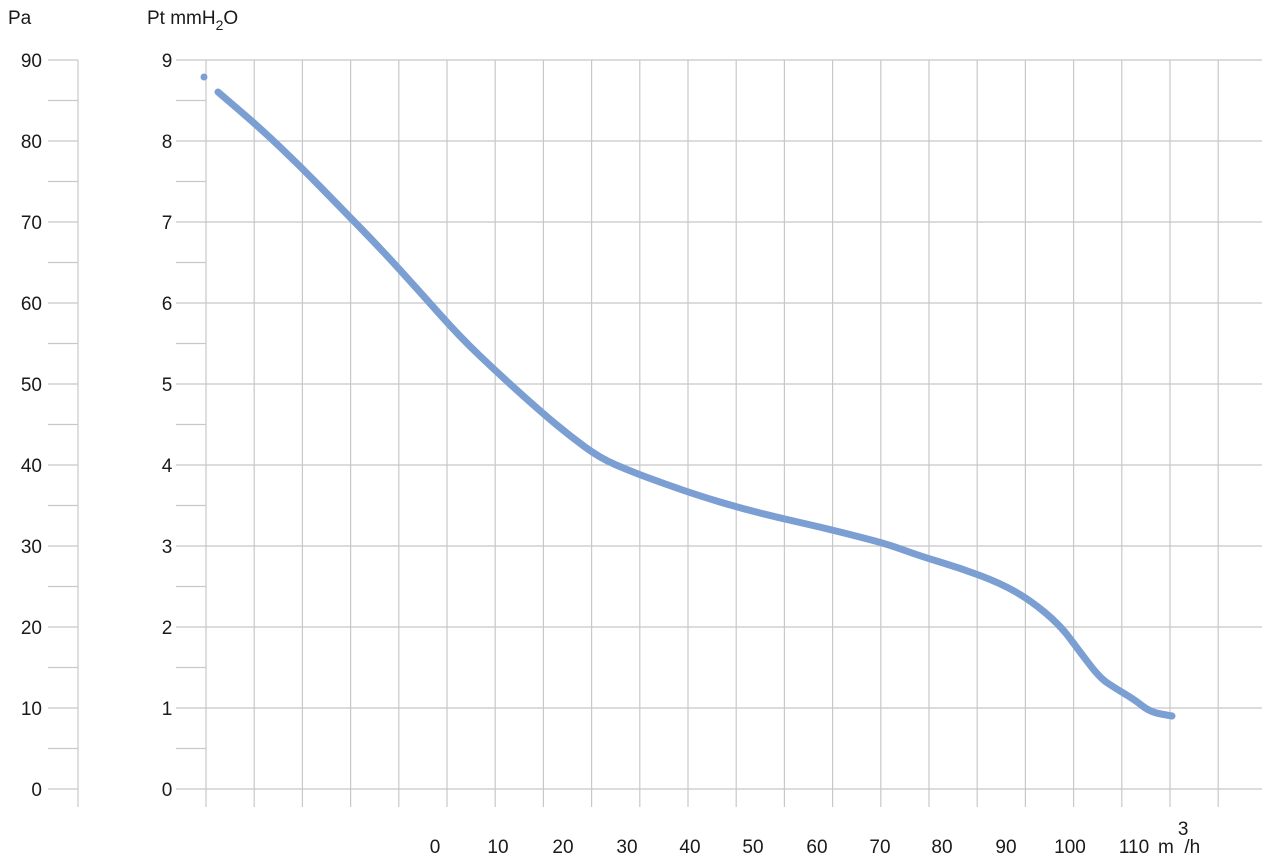 This screenshot has height=863, width=1282. What do you see at coordinates (31, 547) in the screenshot?
I see `pa-tick-label: 30` at bounding box center [31, 547].